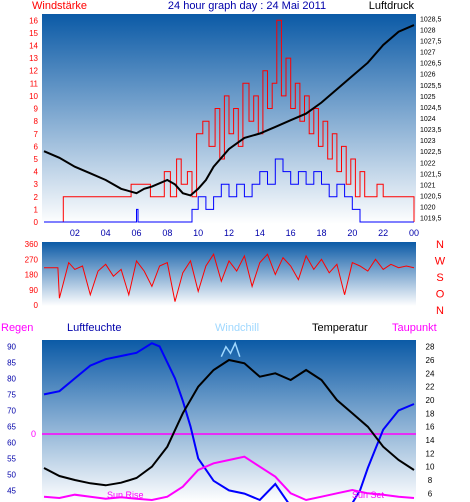  Describe the element at coordinates (321, 233) in the screenshot. I see `hour-tick-label: 18` at that location.